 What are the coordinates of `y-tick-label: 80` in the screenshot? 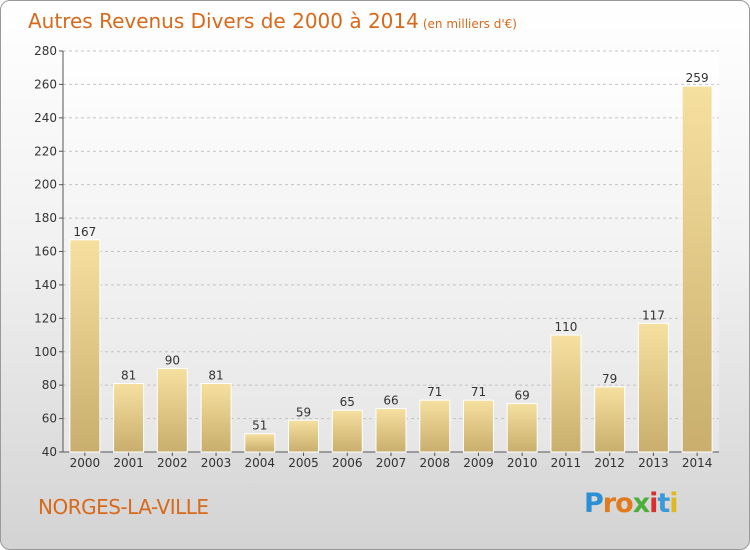 It's located at (49, 385).